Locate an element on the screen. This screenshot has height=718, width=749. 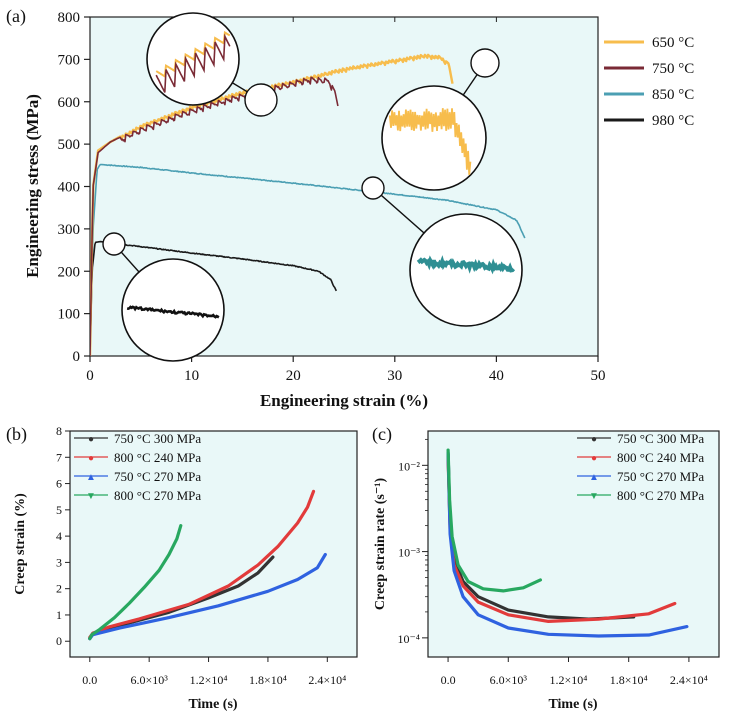
c-y-tick-label: 10⁻³ is located at coordinates (409, 553).